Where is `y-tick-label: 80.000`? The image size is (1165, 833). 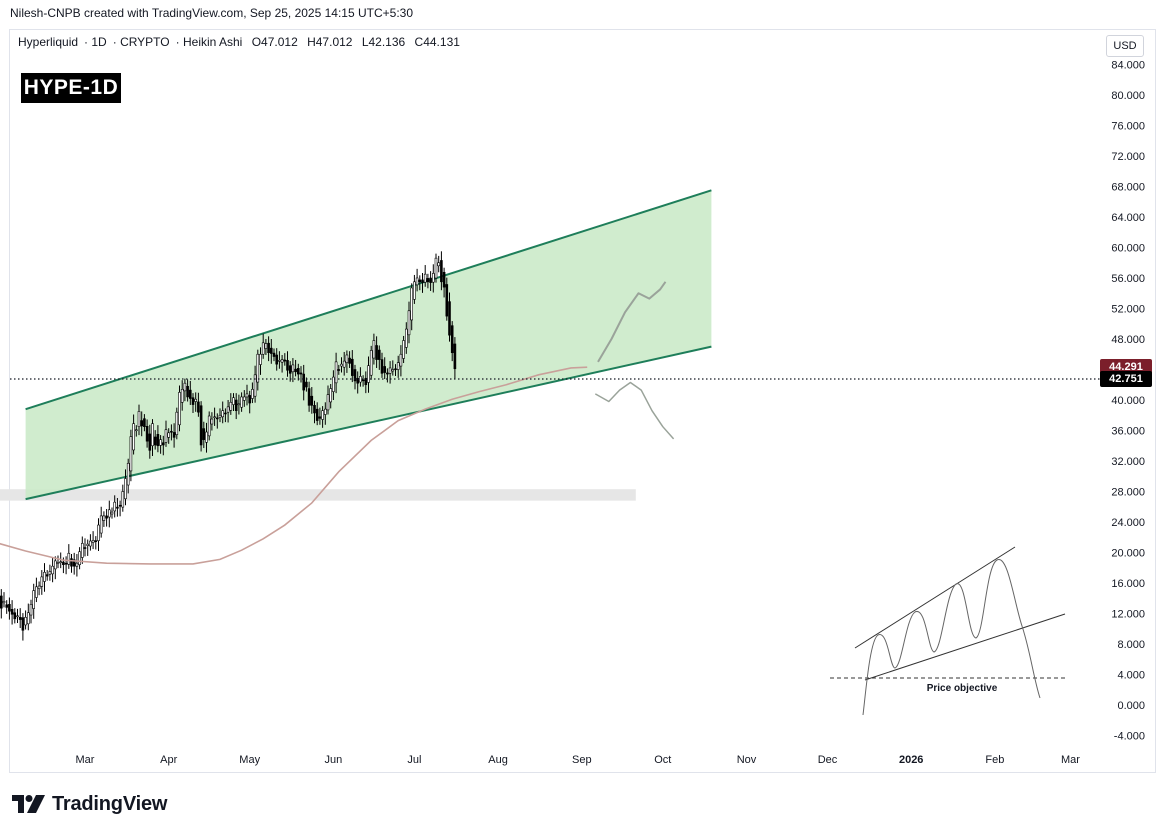 y-tick-label: 80.000 is located at coordinates (1128, 96).